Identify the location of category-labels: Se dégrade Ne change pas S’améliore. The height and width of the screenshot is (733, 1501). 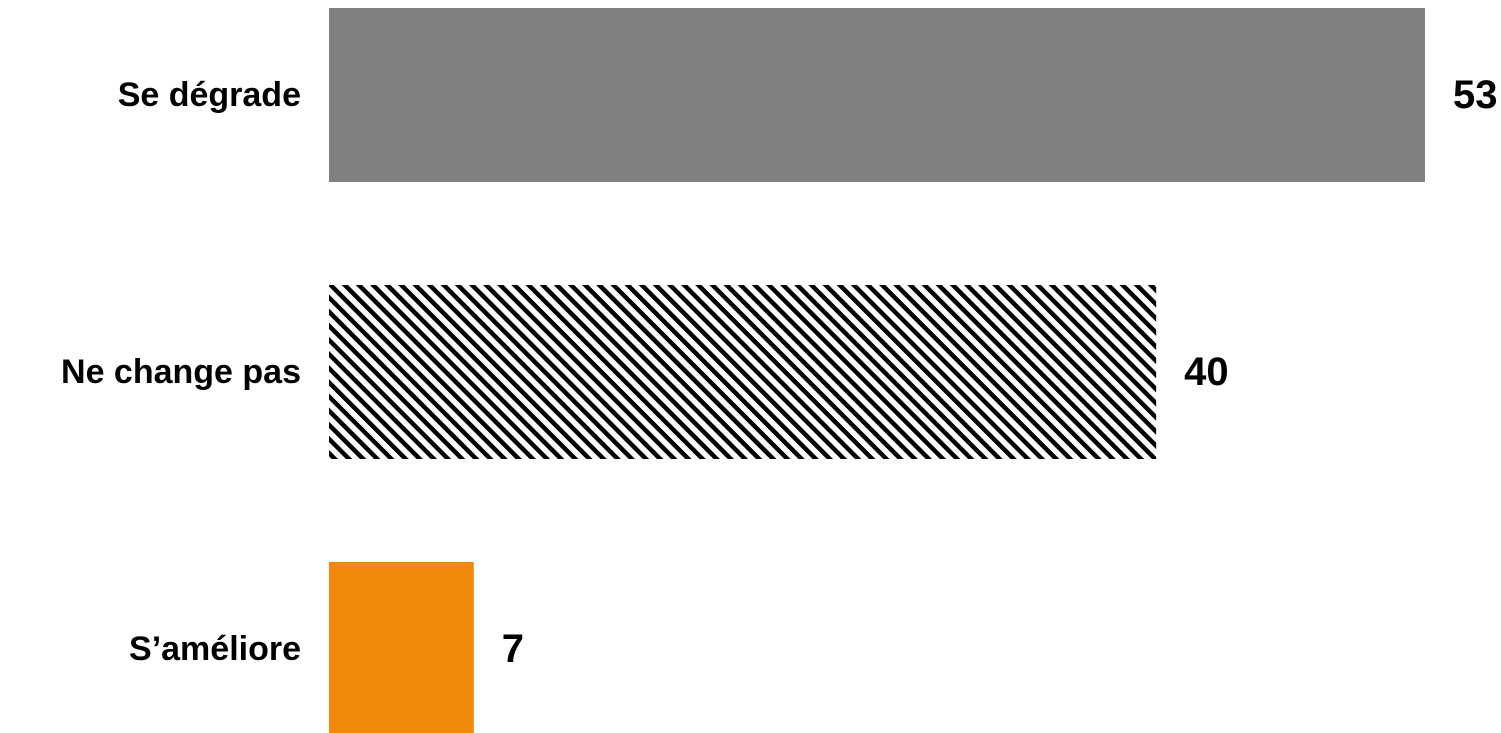
(181, 372).